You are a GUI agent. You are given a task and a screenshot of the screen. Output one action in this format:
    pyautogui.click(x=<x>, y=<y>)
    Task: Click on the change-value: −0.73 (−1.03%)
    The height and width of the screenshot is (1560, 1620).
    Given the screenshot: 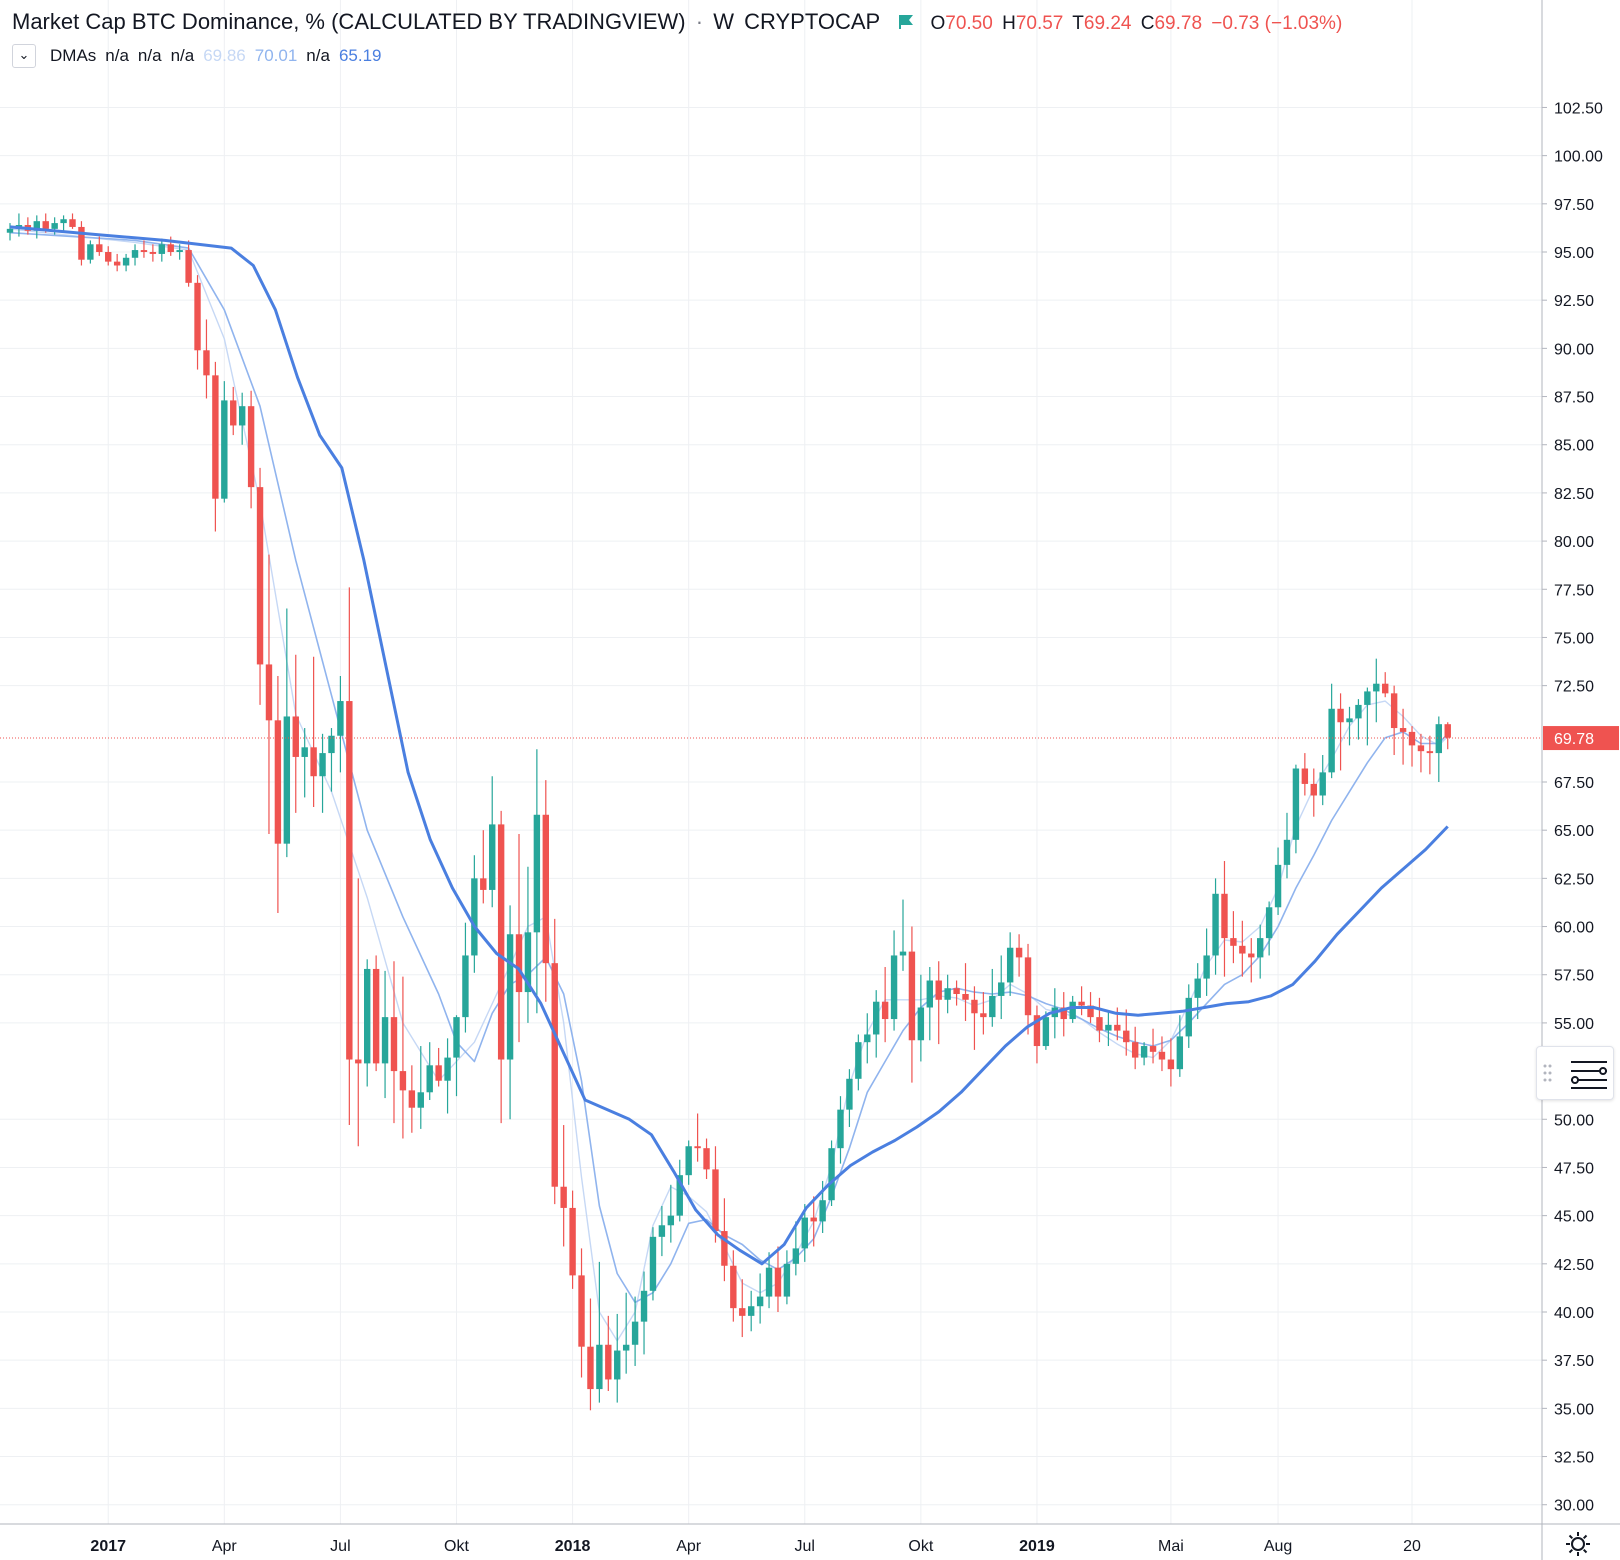 What is the action you would take?
    pyautogui.click(x=1277, y=23)
    